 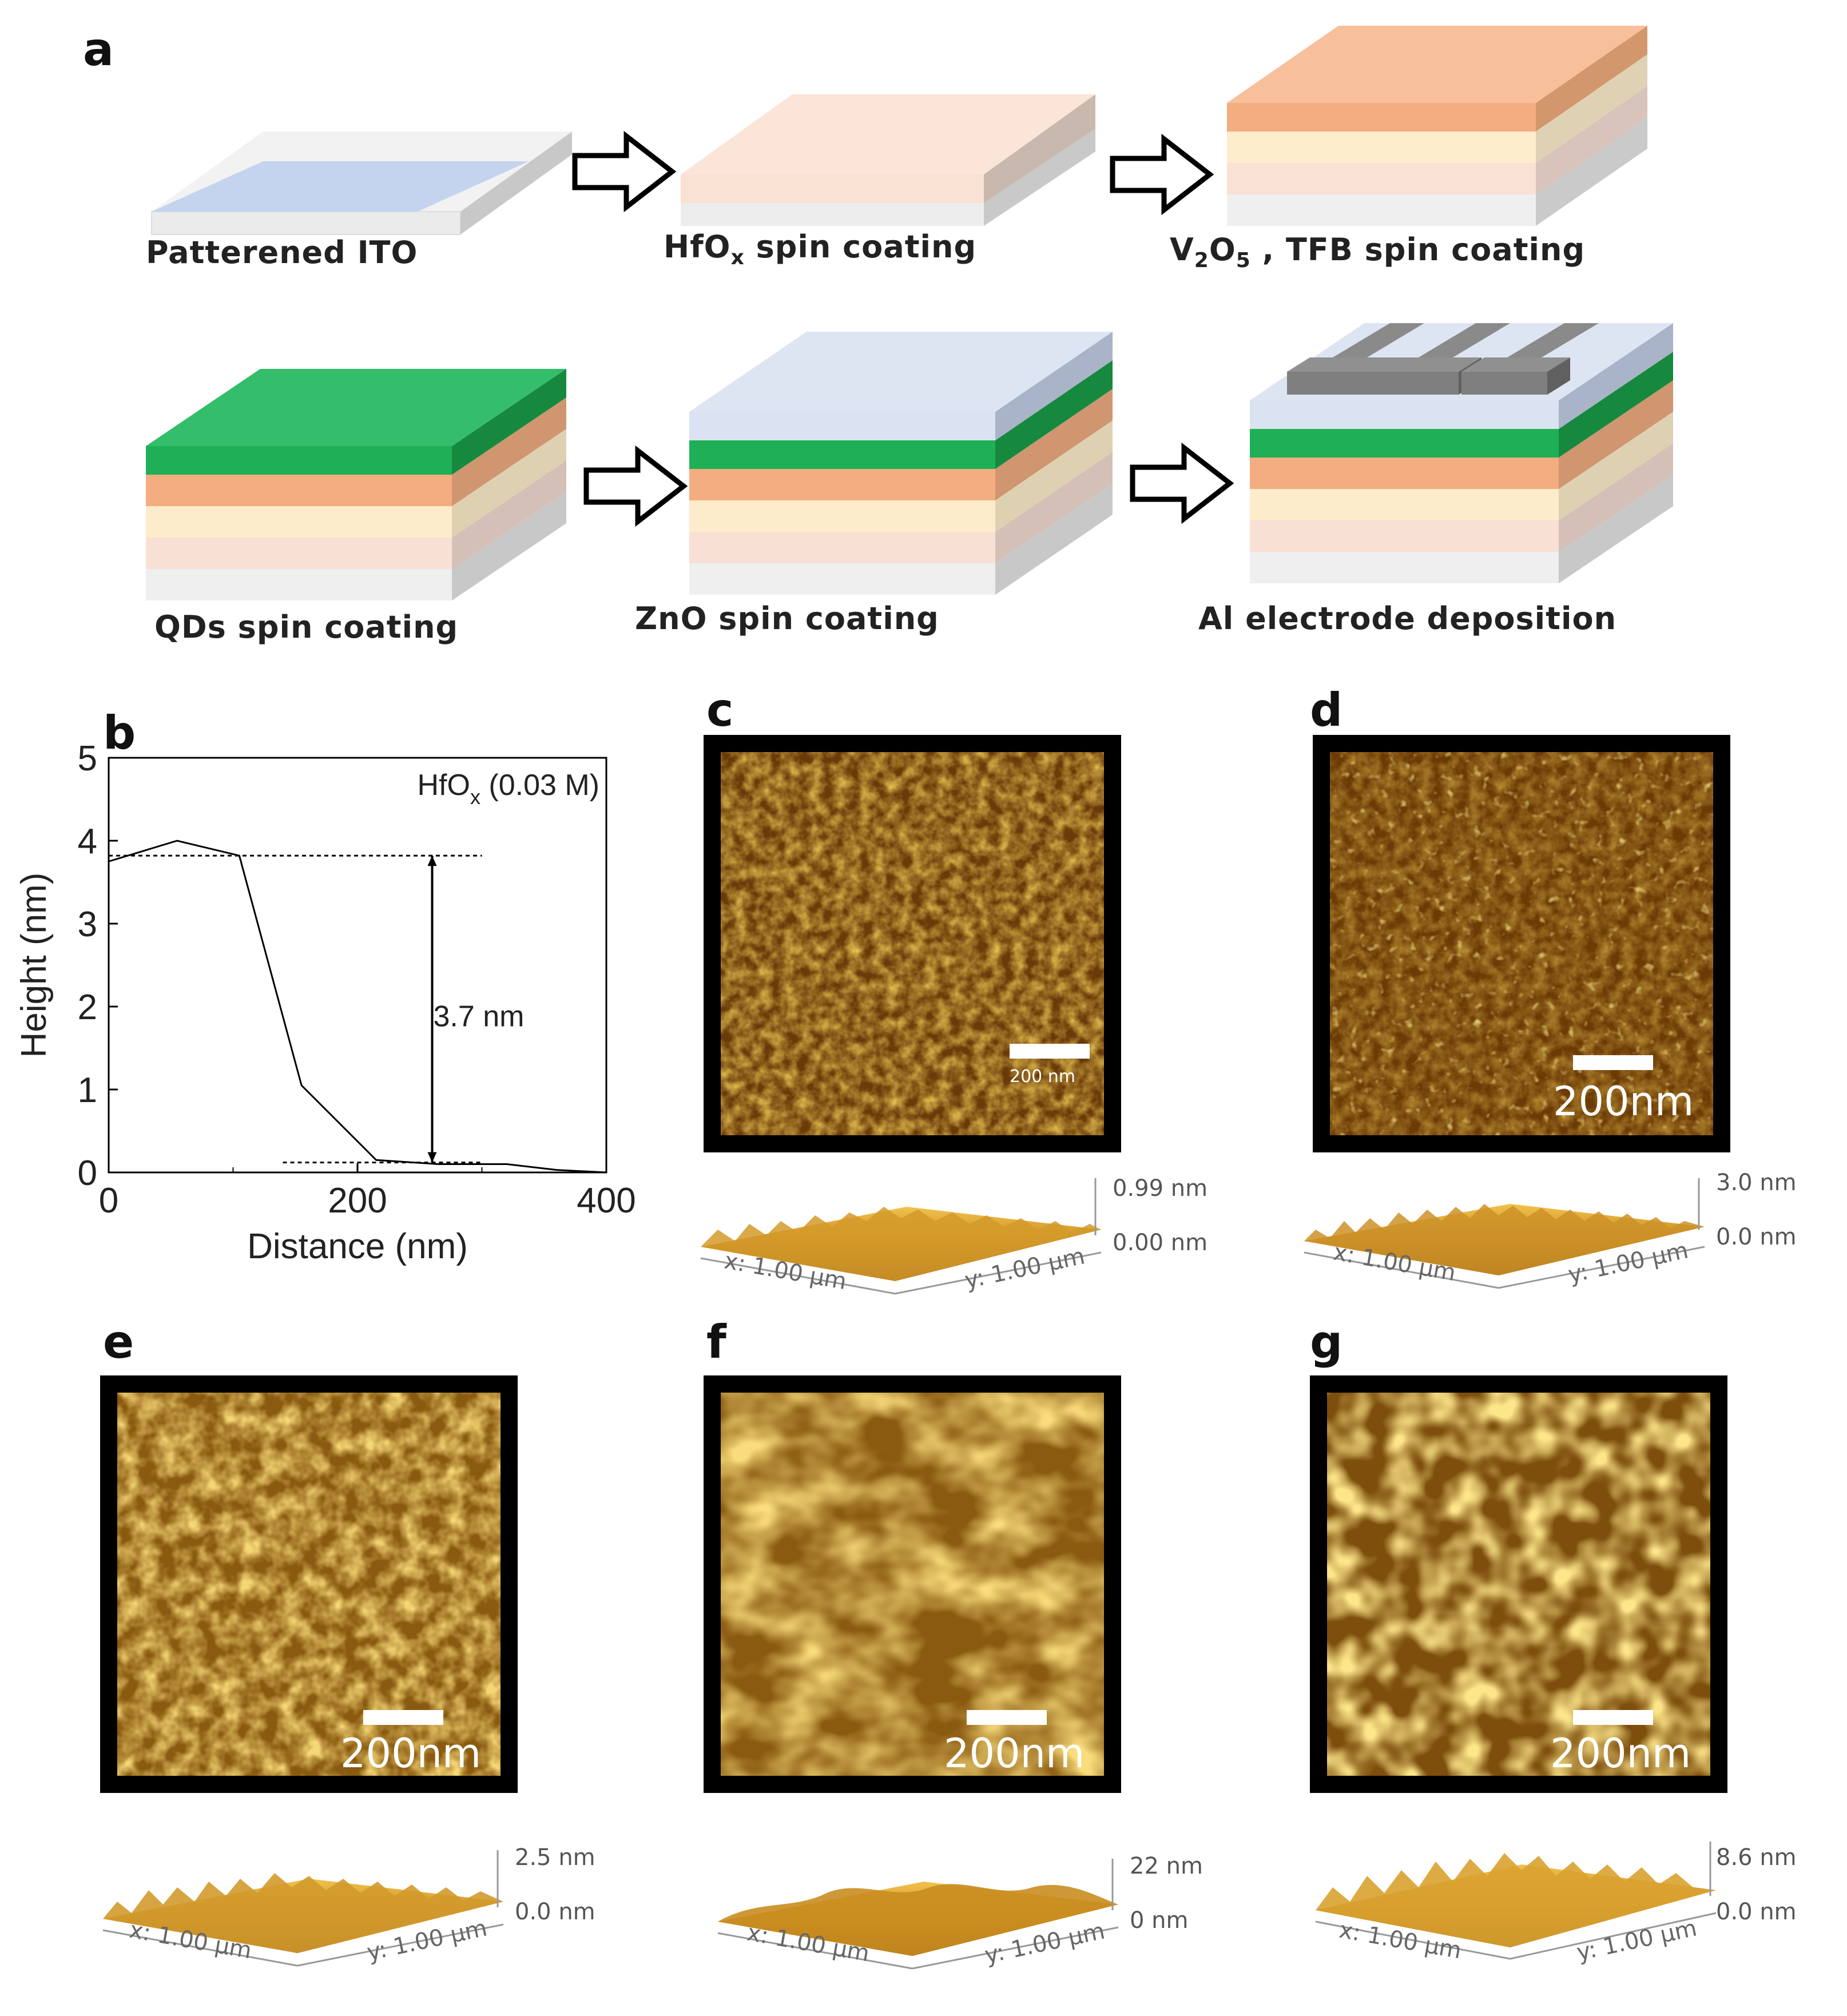 What do you see at coordinates (306, 627) in the screenshot?
I see `caption-qds: QDs spin coating` at bounding box center [306, 627].